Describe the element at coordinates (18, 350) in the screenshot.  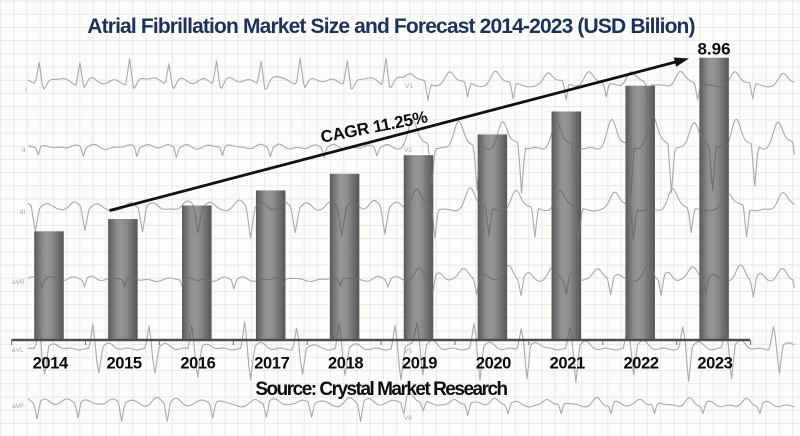
I see `svg-text: aVL` at that location.